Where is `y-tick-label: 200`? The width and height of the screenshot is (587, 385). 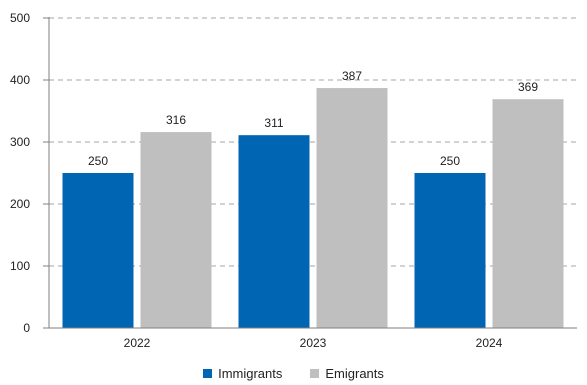
y-tick-label: 200 is located at coordinates (20, 204).